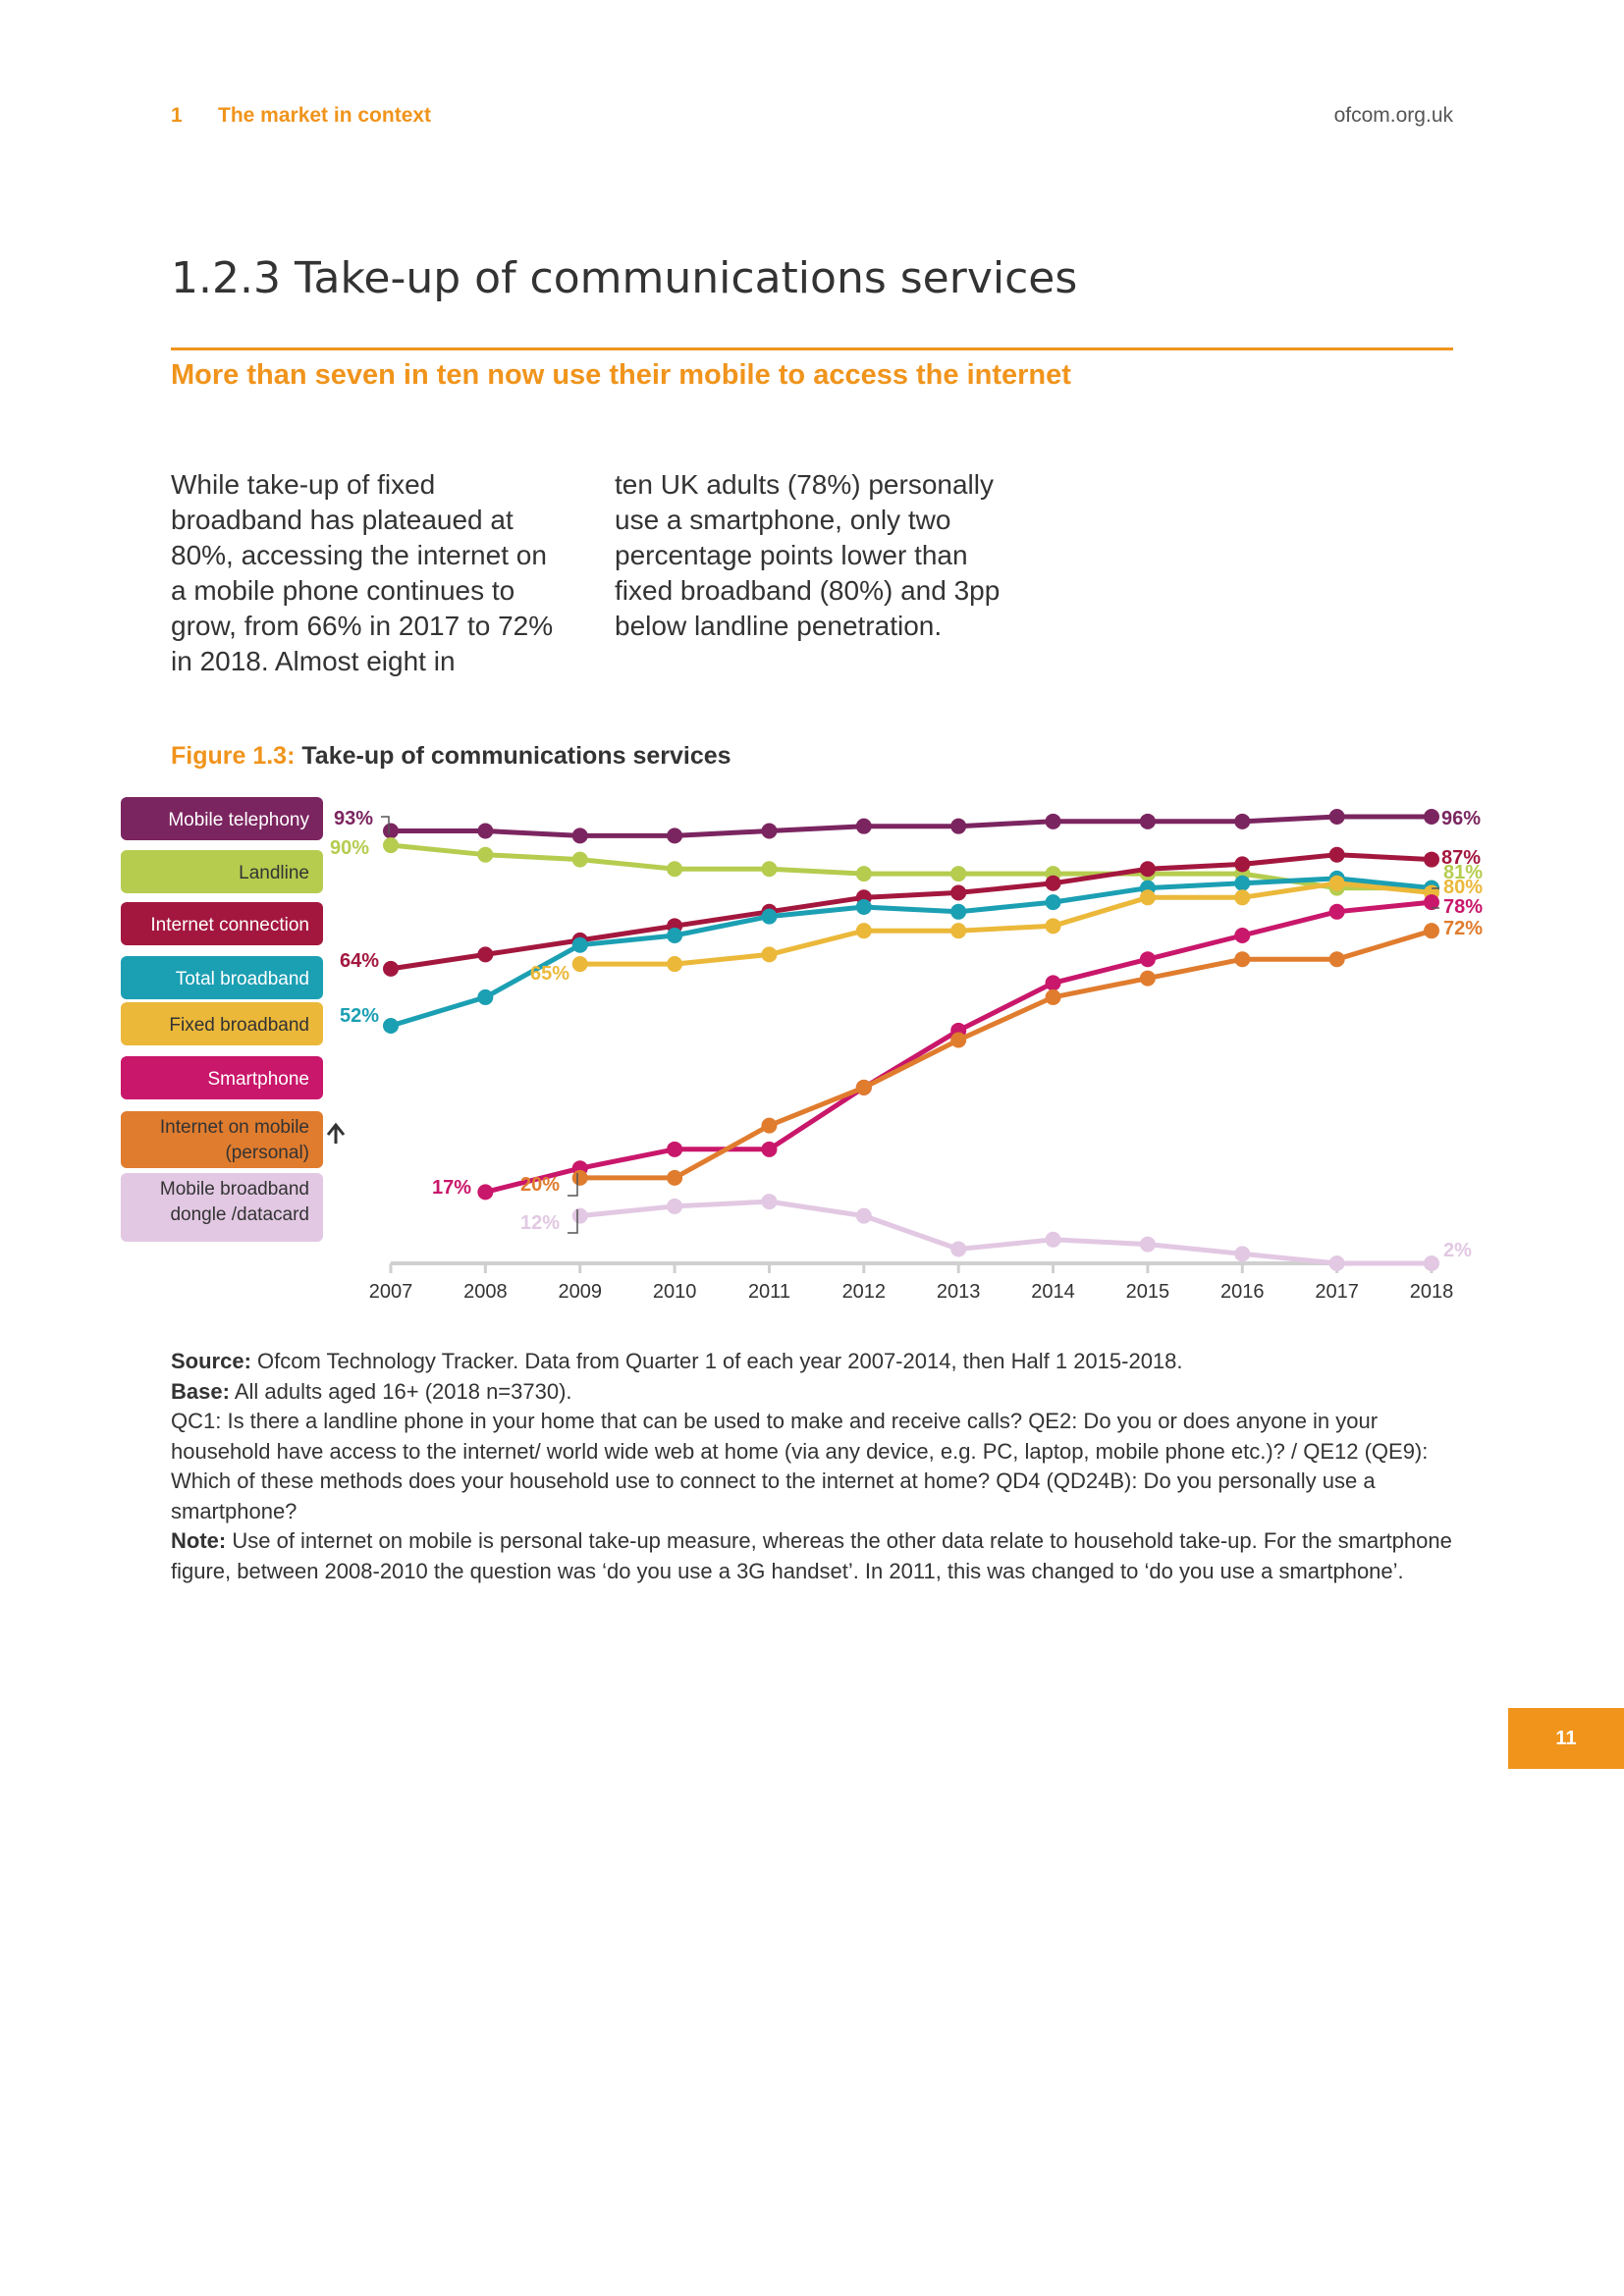 The height and width of the screenshot is (2296, 1624). What do you see at coordinates (234, 1127) in the screenshot?
I see `legend-label-internet-on-mobile-personal: Internet on mobile` at bounding box center [234, 1127].